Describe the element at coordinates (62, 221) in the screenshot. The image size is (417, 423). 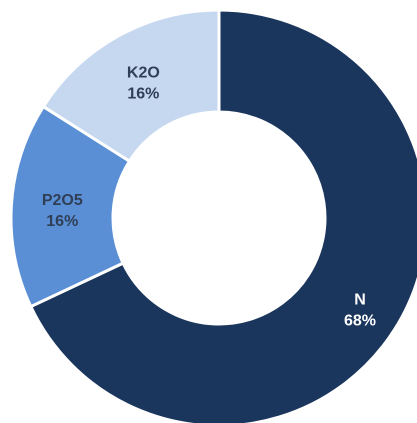
I see `label-p2o5-value: 16%` at that location.